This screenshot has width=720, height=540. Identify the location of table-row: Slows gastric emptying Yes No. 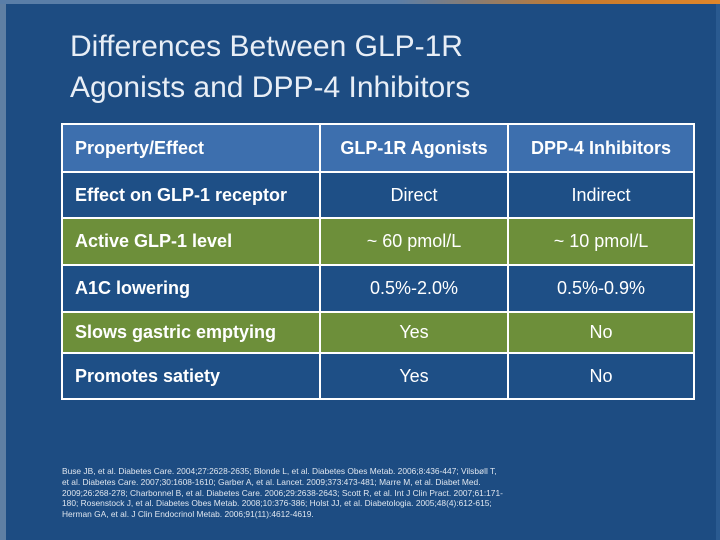
(378, 332).